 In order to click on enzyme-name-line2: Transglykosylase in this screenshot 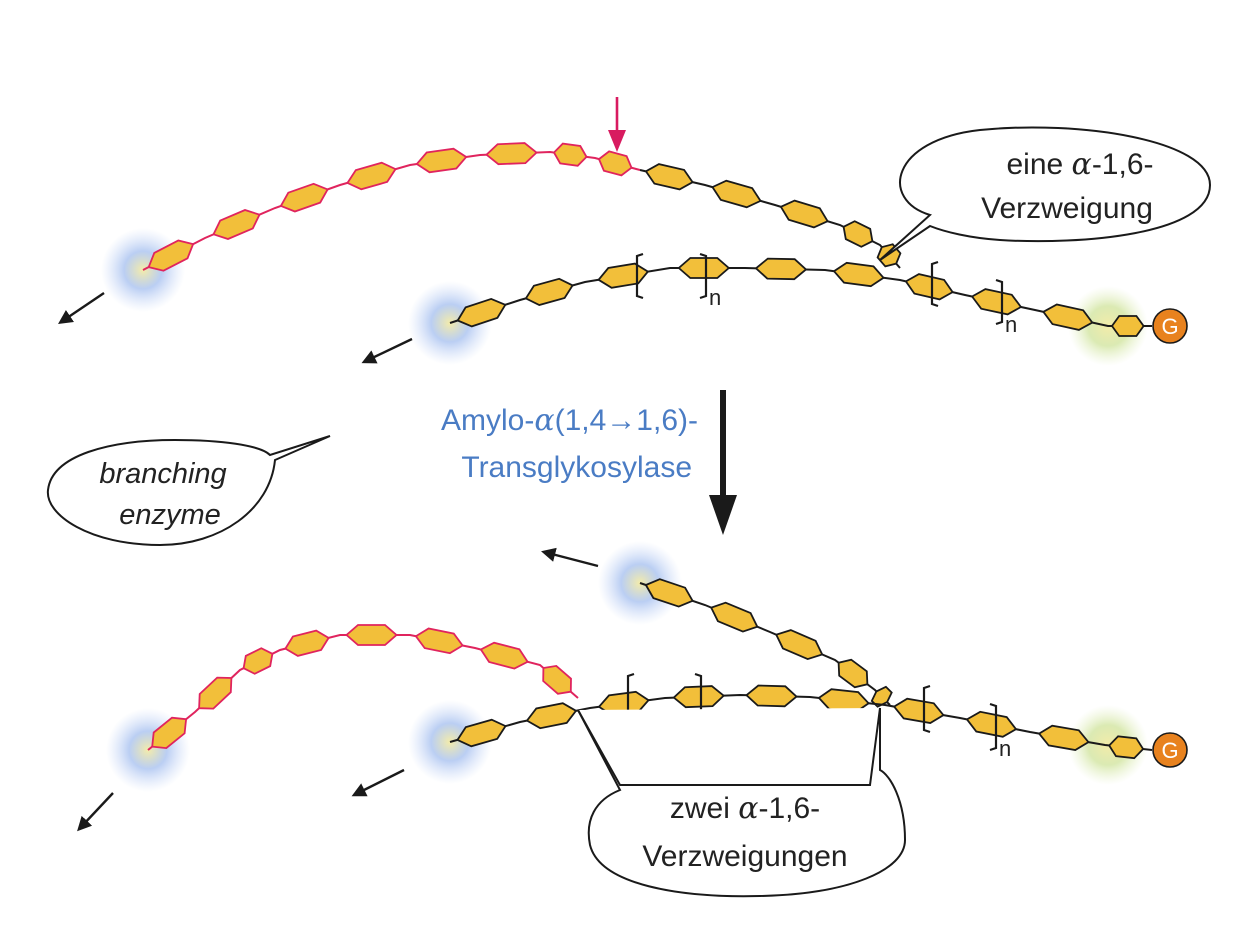, I will do `click(576, 467)`.